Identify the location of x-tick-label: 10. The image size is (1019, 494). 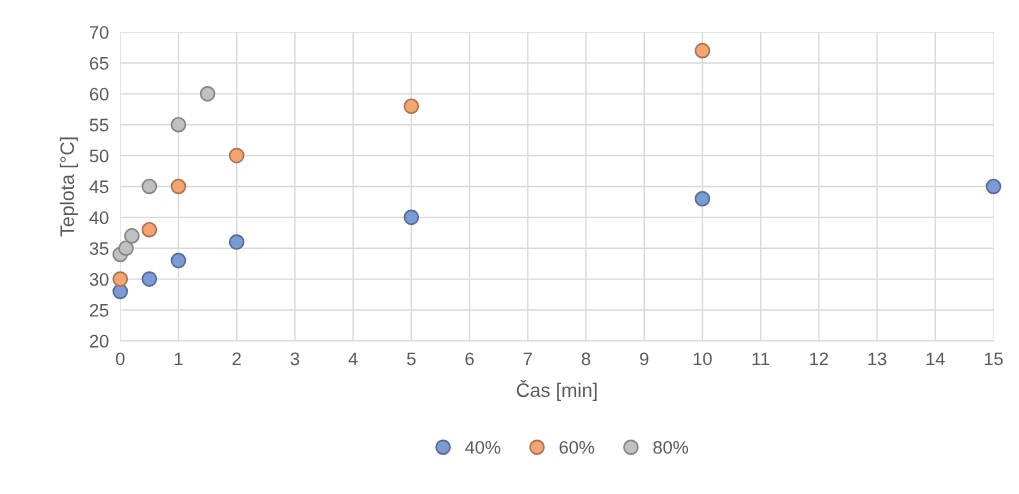
(702, 359).